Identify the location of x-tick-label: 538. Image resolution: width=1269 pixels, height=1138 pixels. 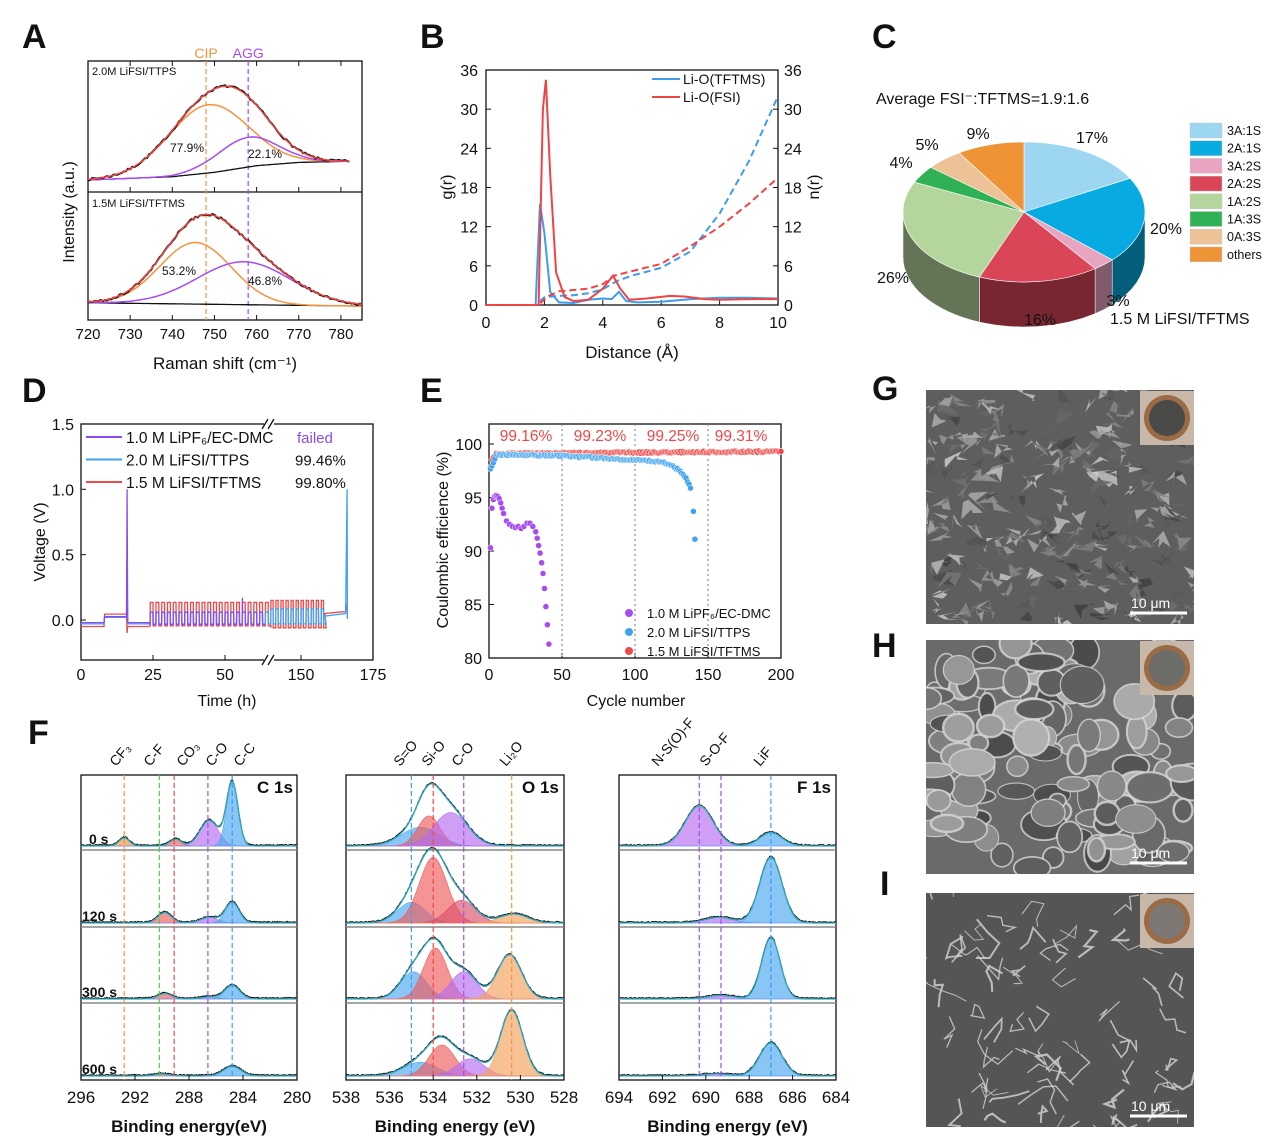
(346, 1097).